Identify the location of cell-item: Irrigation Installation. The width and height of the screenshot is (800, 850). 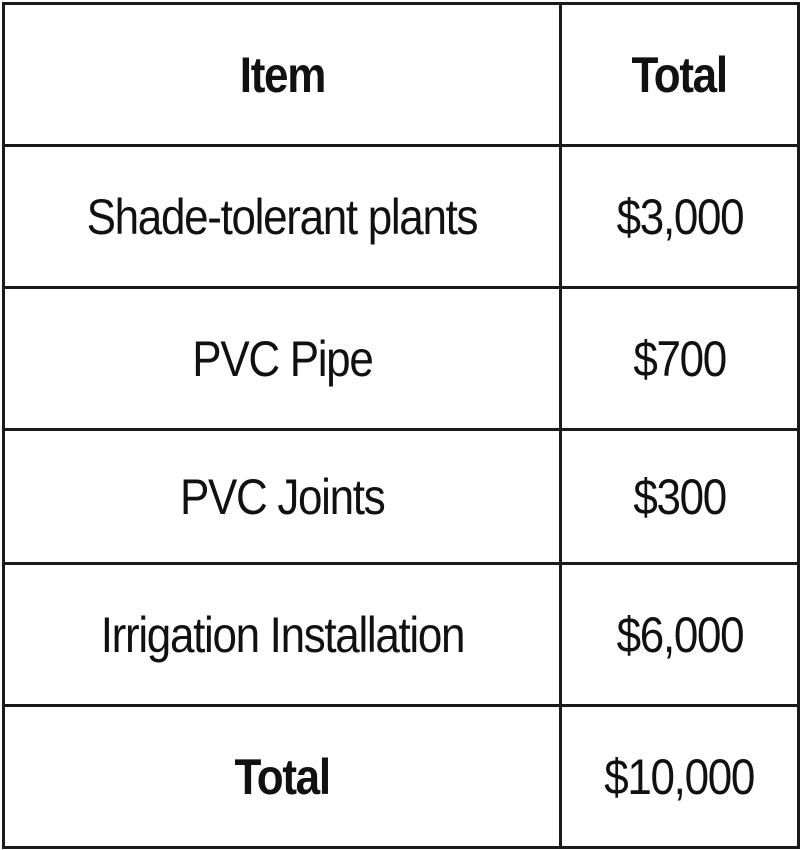
(282, 634).